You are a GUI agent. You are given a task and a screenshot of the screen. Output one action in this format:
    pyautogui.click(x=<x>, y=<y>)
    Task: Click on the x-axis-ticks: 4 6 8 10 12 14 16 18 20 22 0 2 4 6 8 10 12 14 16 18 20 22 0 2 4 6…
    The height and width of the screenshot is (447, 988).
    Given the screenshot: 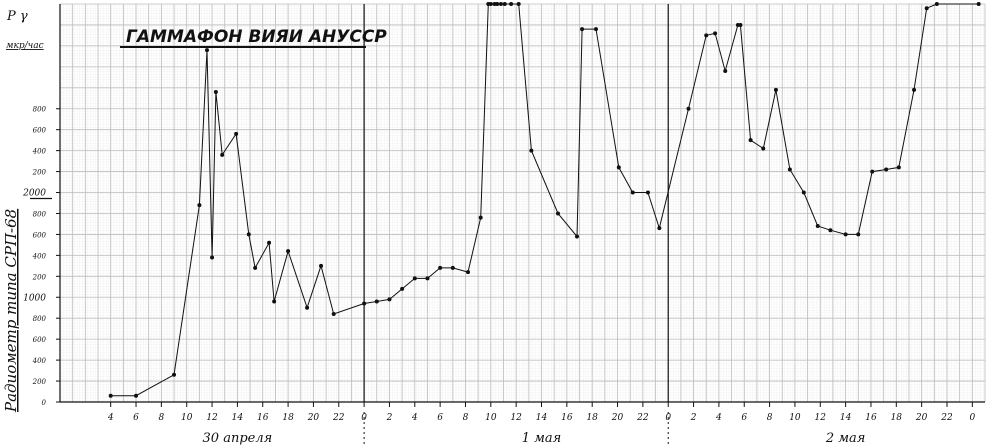 What is the action you would take?
    pyautogui.click(x=541, y=412)
    